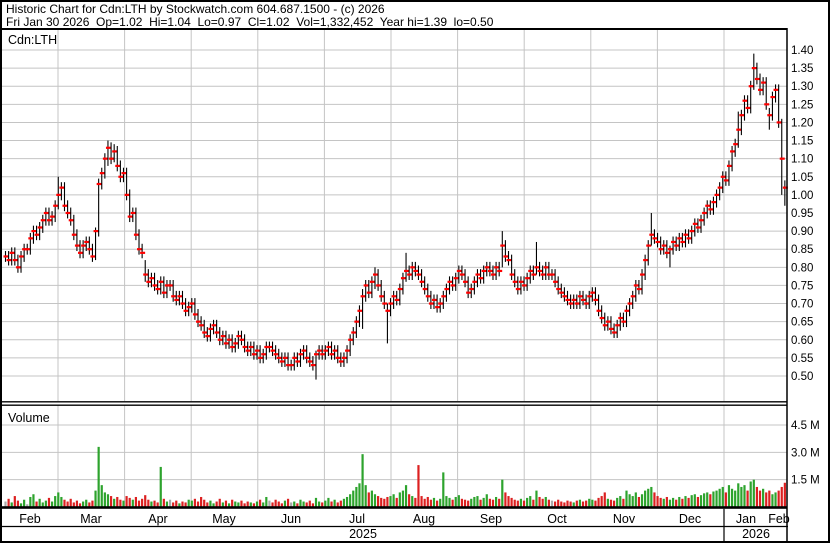 The width and height of the screenshot is (830, 543). What do you see at coordinates (557, 519) in the screenshot?
I see `month-label: Oct` at bounding box center [557, 519].